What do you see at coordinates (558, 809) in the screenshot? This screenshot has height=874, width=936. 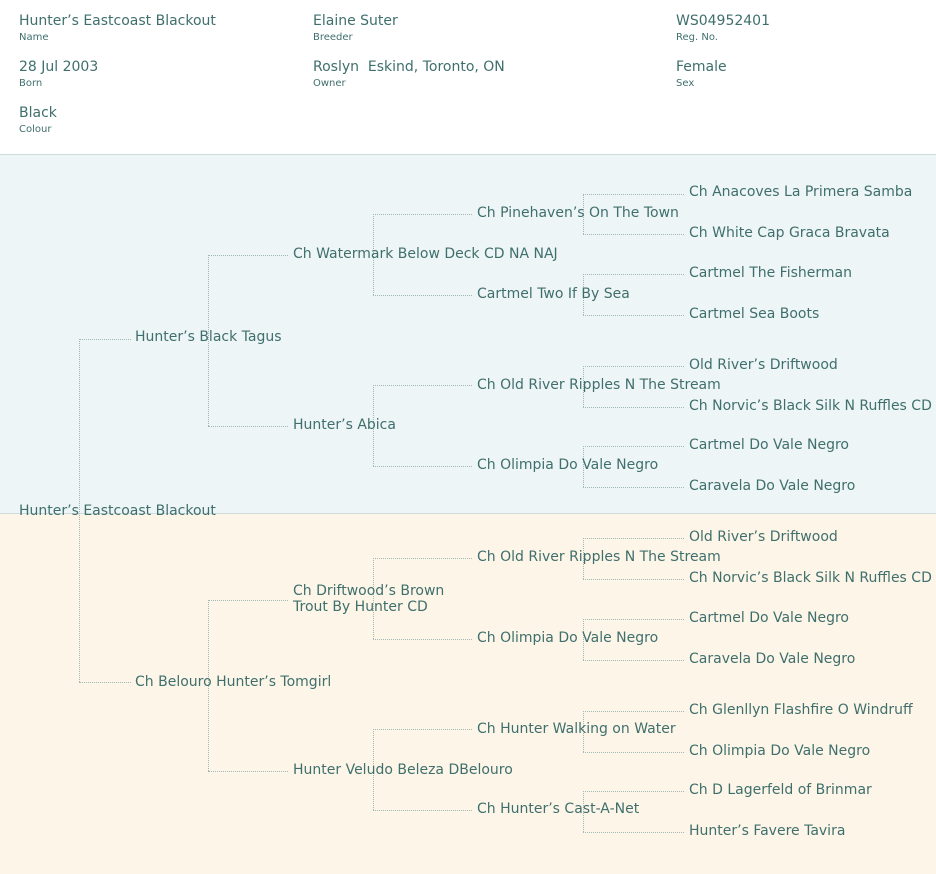 I see `gen3-name: Ch Hunter’s Cast-A-Net` at bounding box center [558, 809].